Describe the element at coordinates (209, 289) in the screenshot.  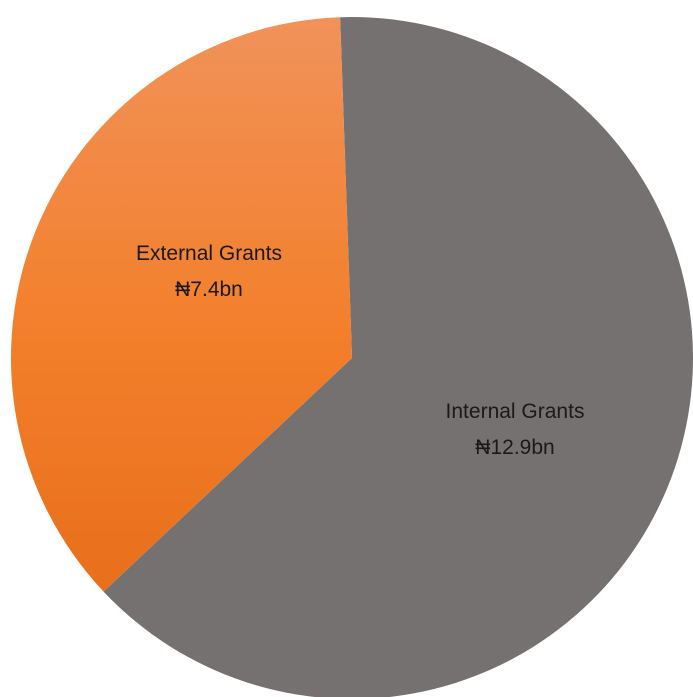
I see `slice-label-external-grants-value: ₦7.4bn` at that location.